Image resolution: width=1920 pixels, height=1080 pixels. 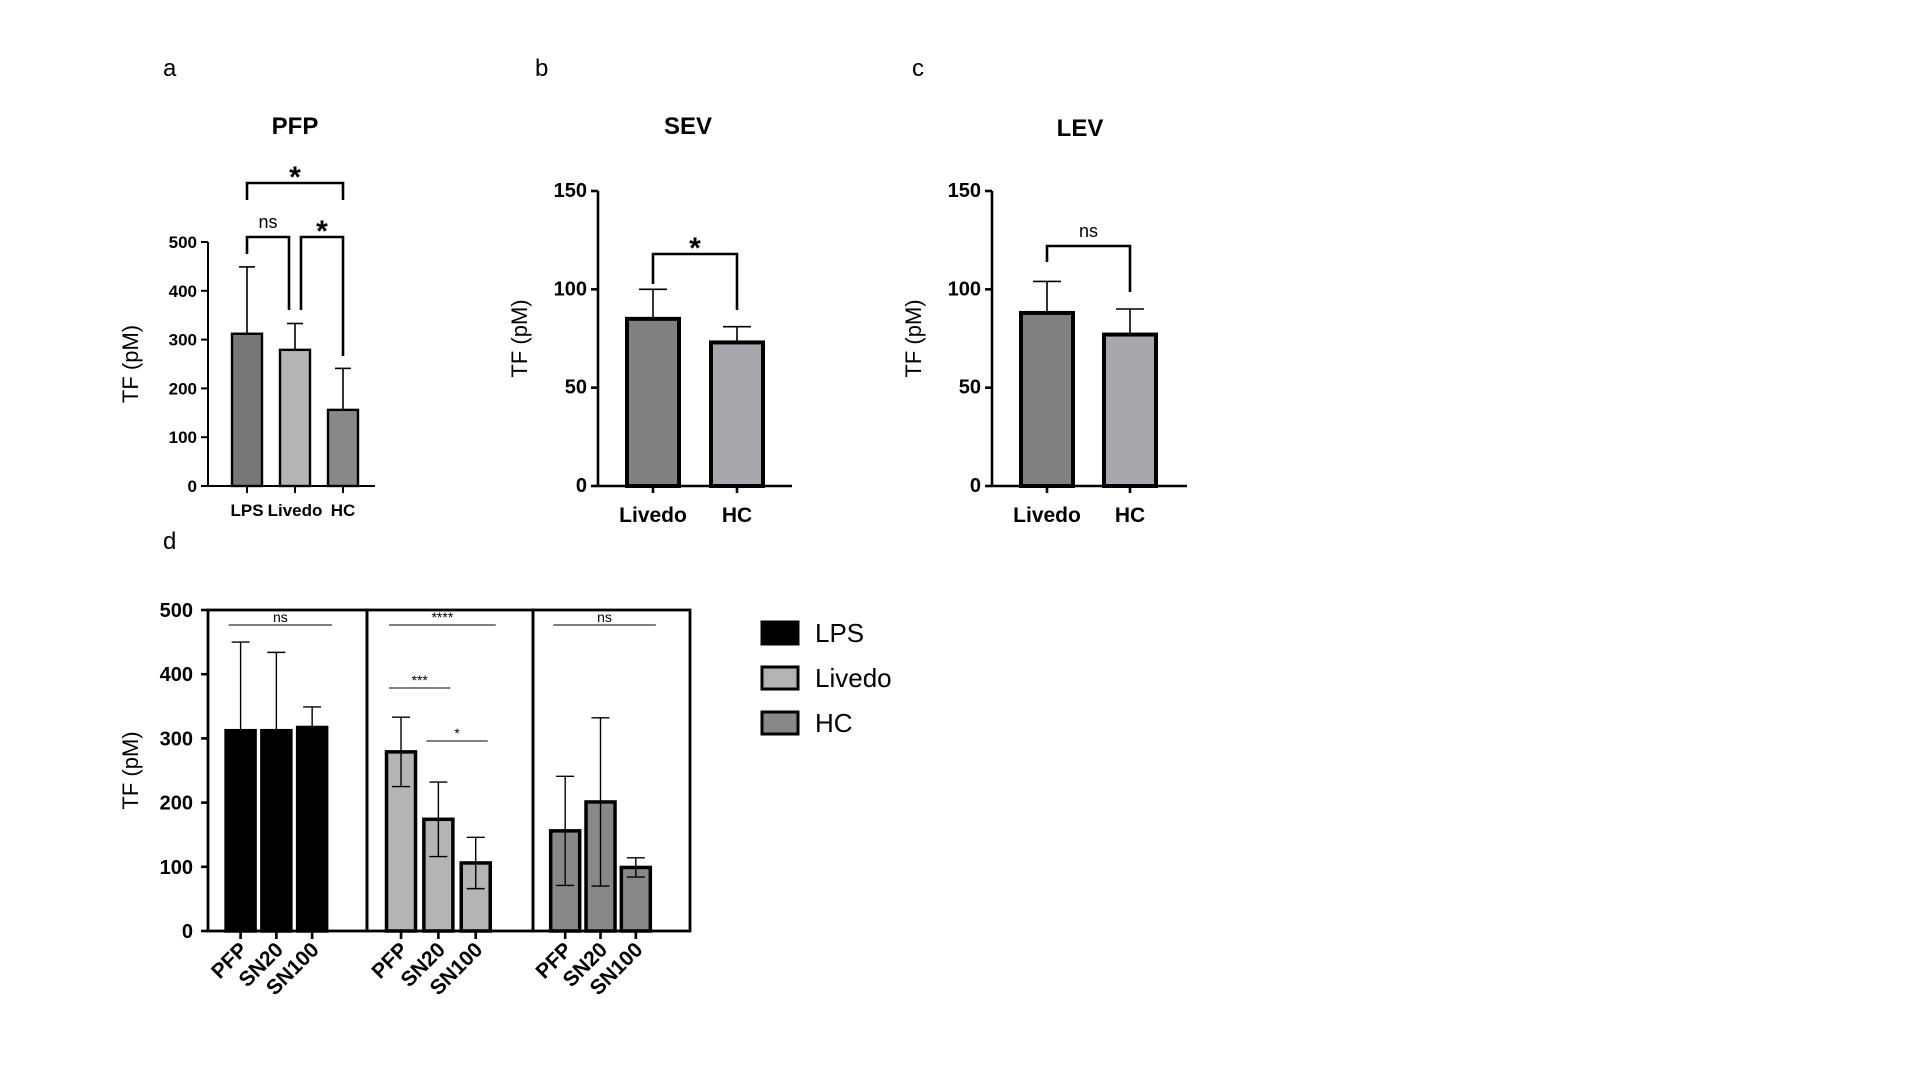 I want to click on bar-lps, so click(x=247, y=410).